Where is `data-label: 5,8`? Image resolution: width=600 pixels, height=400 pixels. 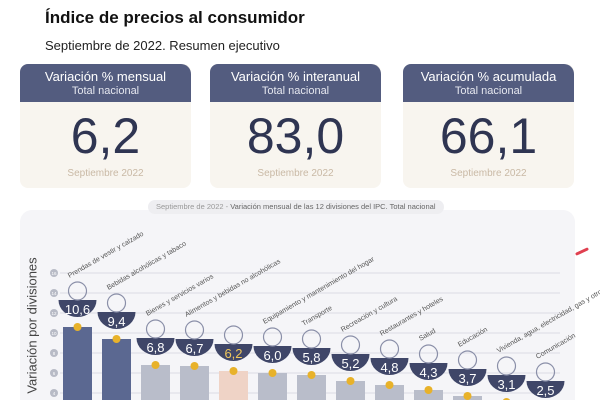 data-label: 5,8 is located at coordinates (311, 357).